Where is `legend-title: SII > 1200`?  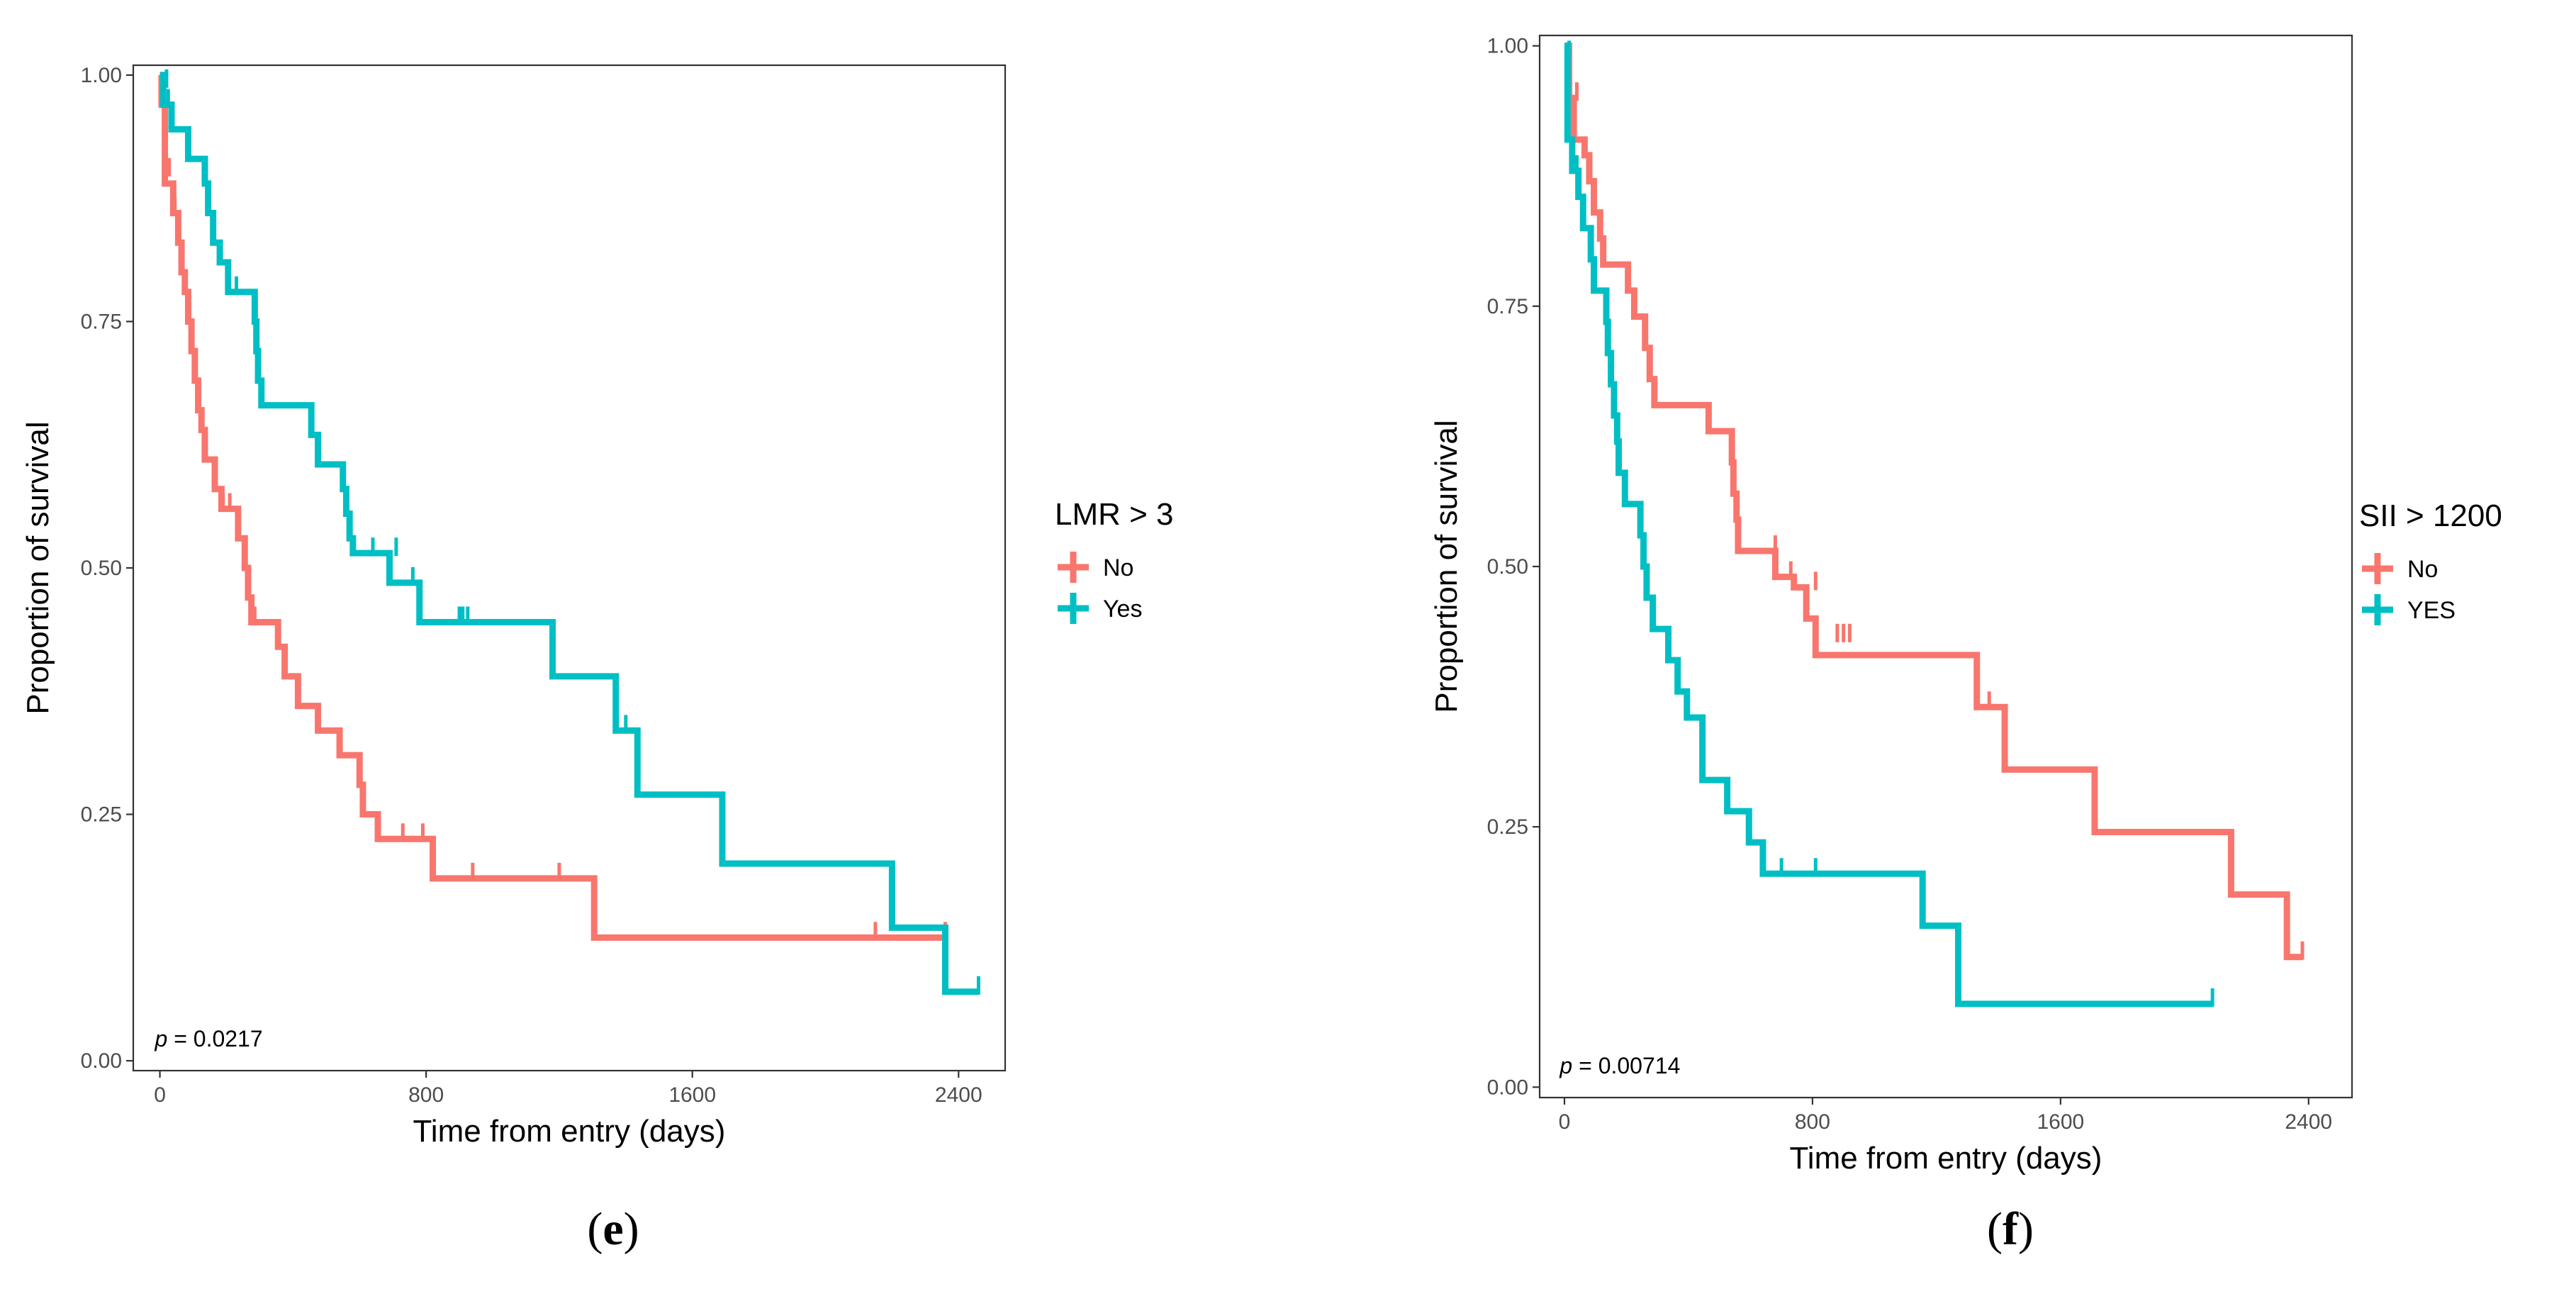 legend-title: SII > 1200 is located at coordinates (2430, 516).